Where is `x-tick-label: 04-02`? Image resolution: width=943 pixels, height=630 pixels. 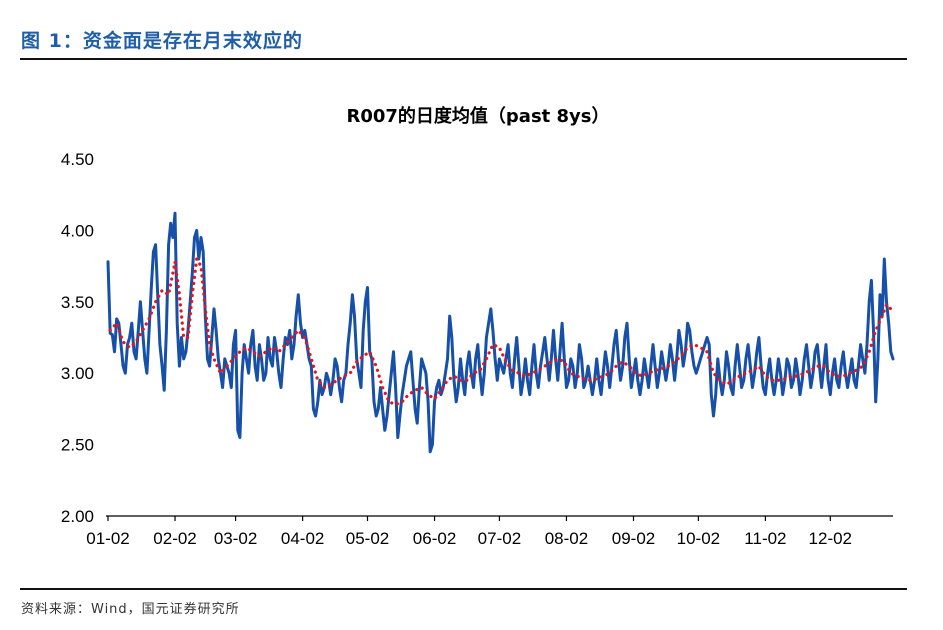 x-tick-label: 04-02 is located at coordinates (302, 538).